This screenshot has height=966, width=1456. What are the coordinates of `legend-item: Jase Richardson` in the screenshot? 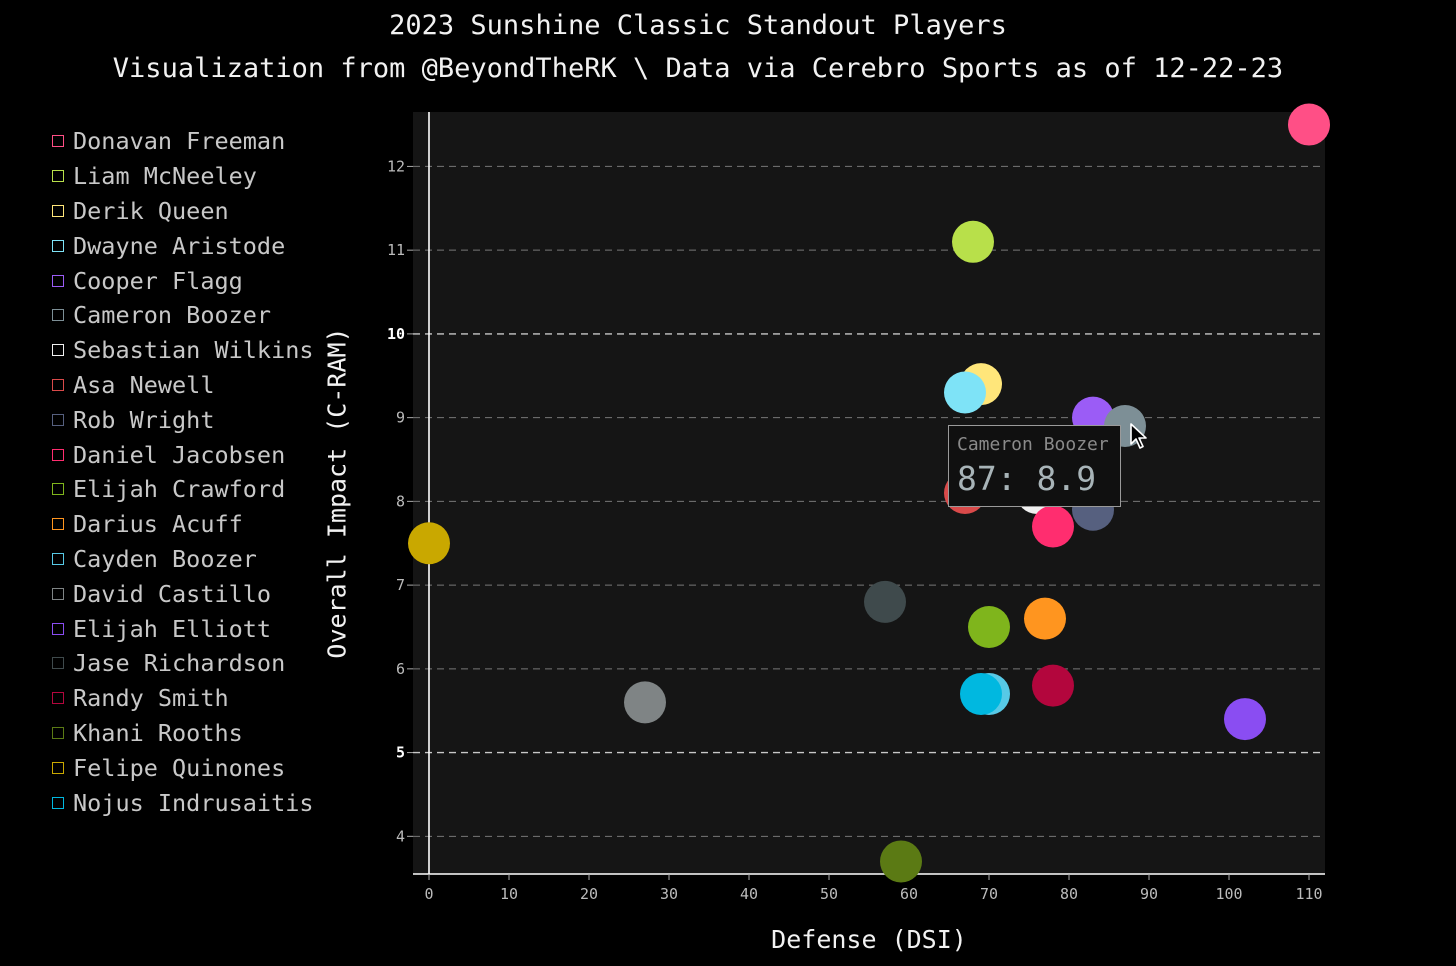 It's located at (183, 663).